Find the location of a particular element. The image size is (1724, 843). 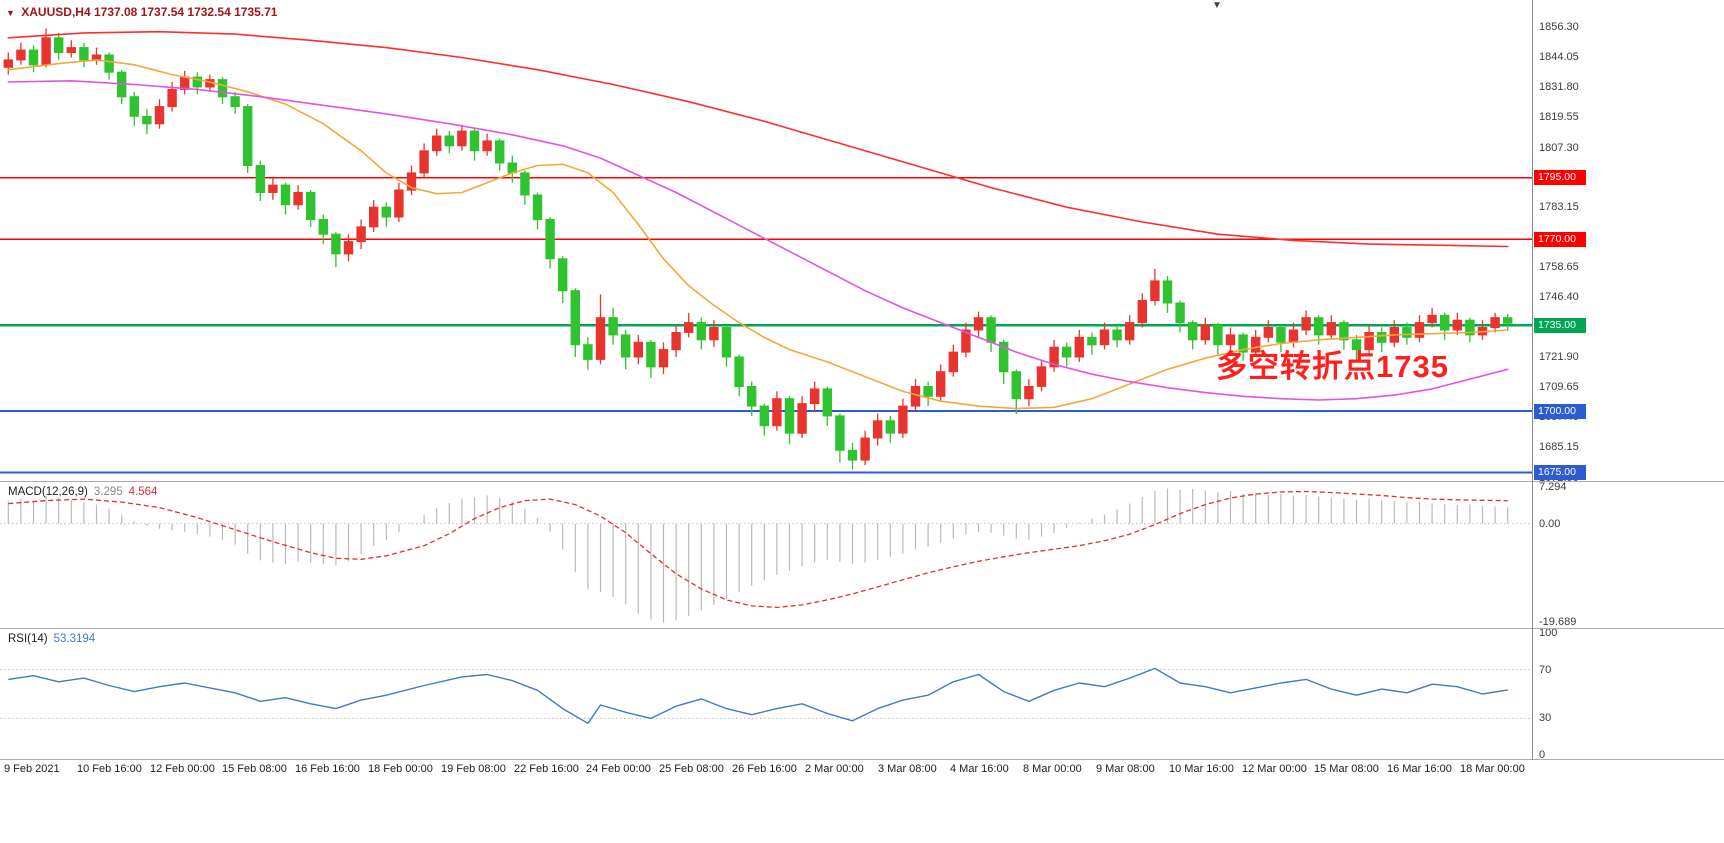

time-axis-label: 4 Mar 16:00 is located at coordinates (979, 769).